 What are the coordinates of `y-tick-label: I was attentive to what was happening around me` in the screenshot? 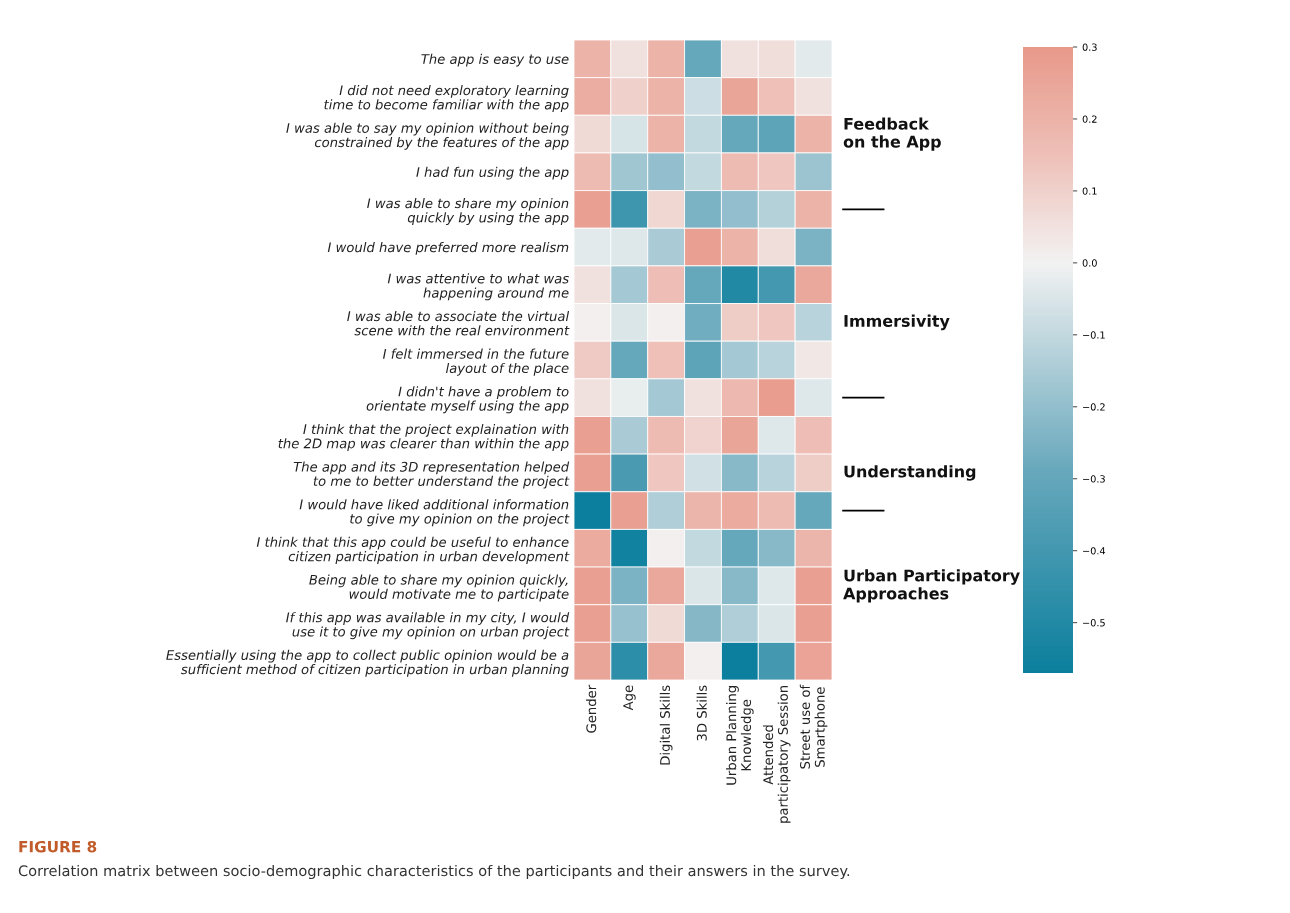 It's located at (478, 287).